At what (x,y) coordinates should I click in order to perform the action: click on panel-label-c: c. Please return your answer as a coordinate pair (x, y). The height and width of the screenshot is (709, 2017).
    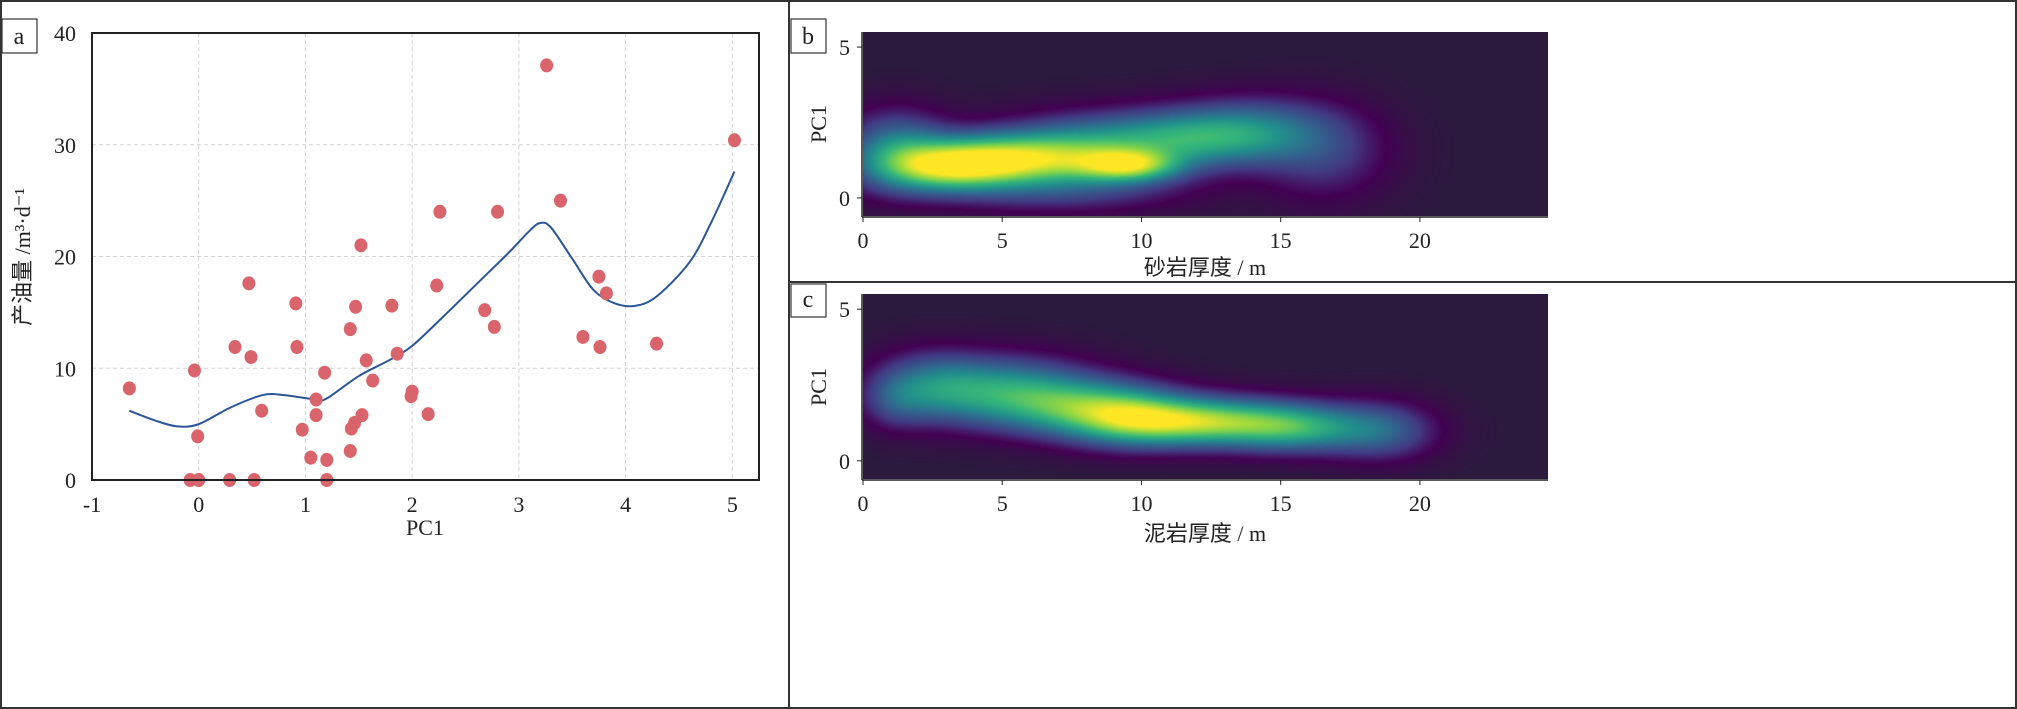
    Looking at the image, I should click on (808, 300).